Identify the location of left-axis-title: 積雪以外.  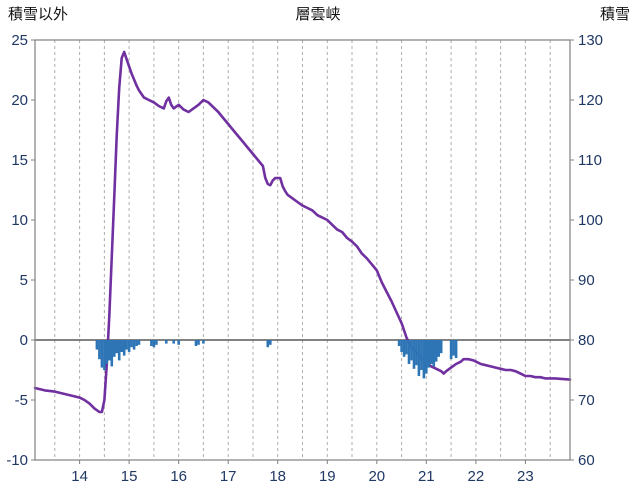
(38, 14).